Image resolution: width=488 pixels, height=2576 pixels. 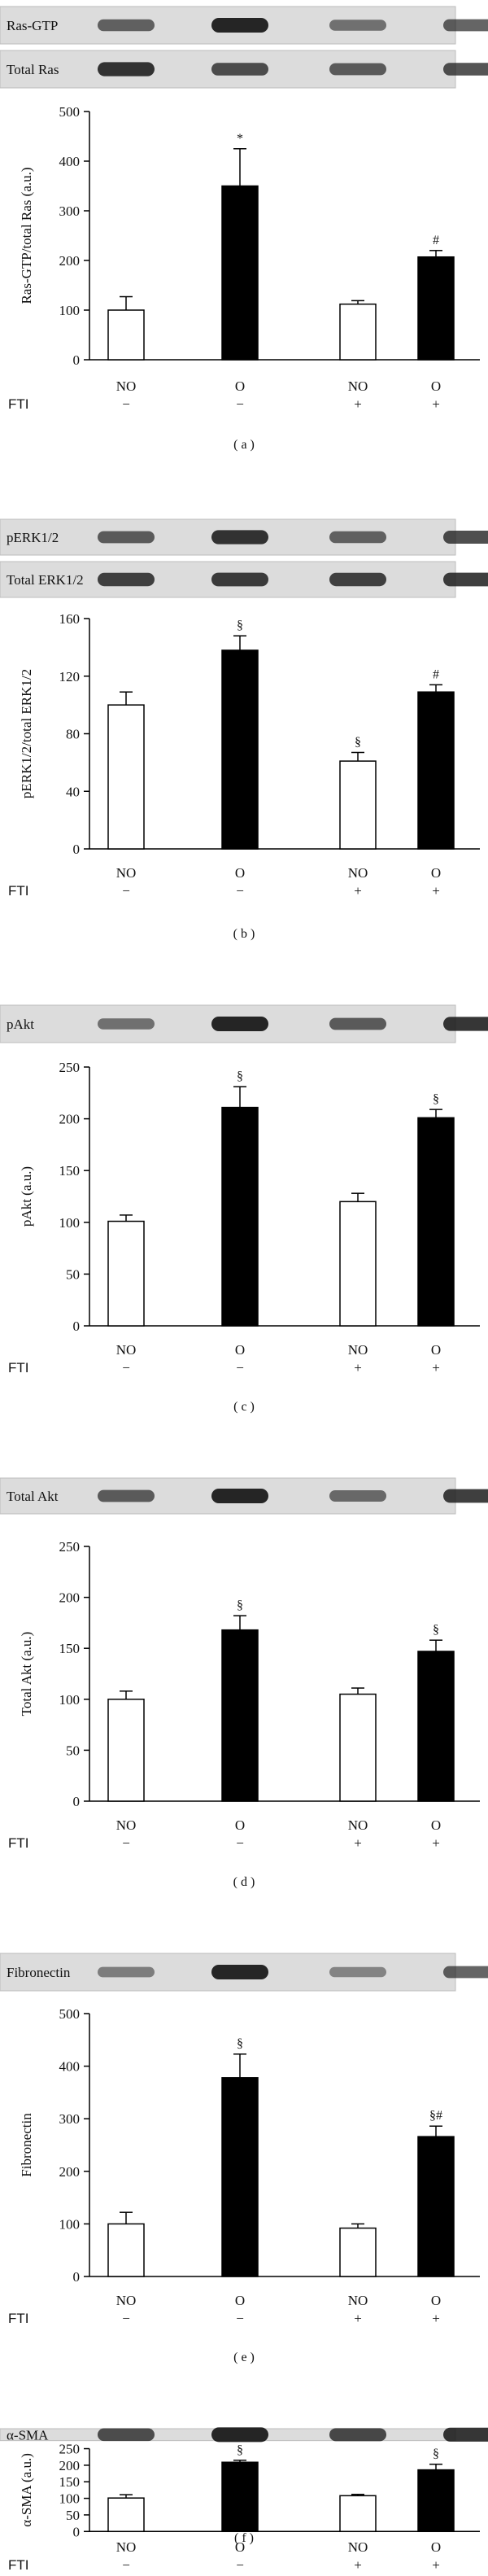 What do you see at coordinates (77, 1801) in the screenshot?
I see `y-tick-label: 0` at bounding box center [77, 1801].